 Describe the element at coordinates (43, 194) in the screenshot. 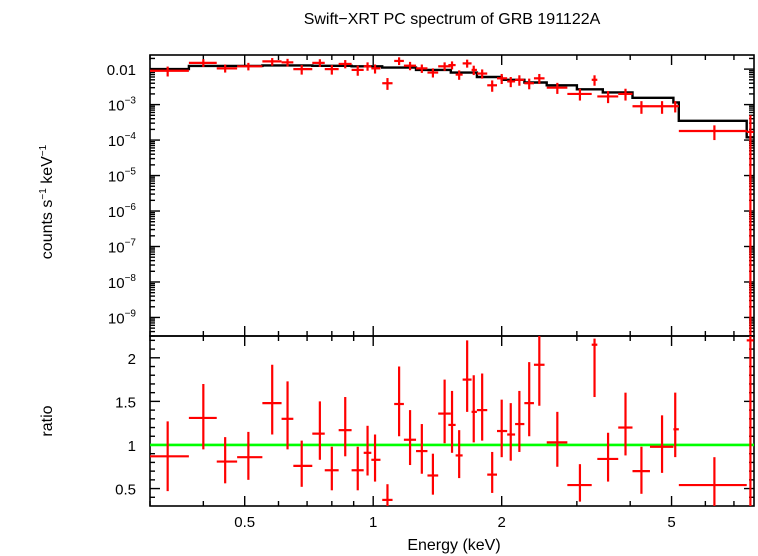

I see `ylabel-exp1: −1` at that location.